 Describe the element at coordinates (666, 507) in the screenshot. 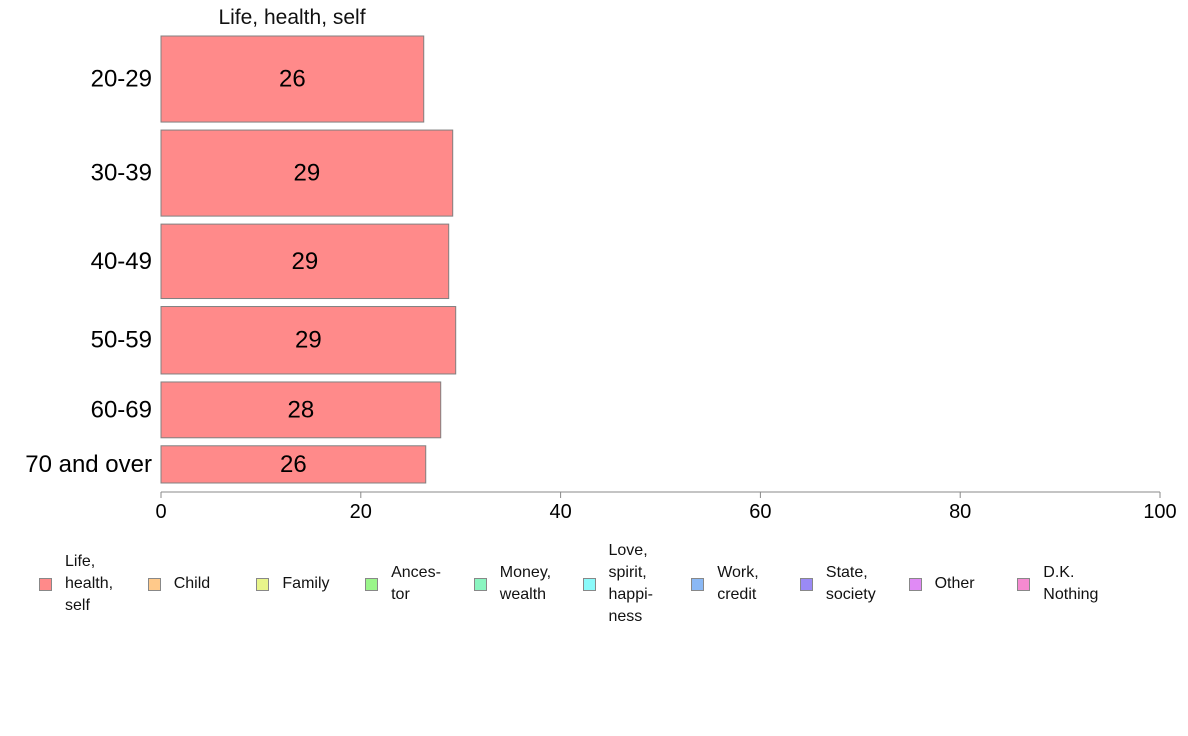

I see `x-axis: 0 20 40 60 80 100` at that location.